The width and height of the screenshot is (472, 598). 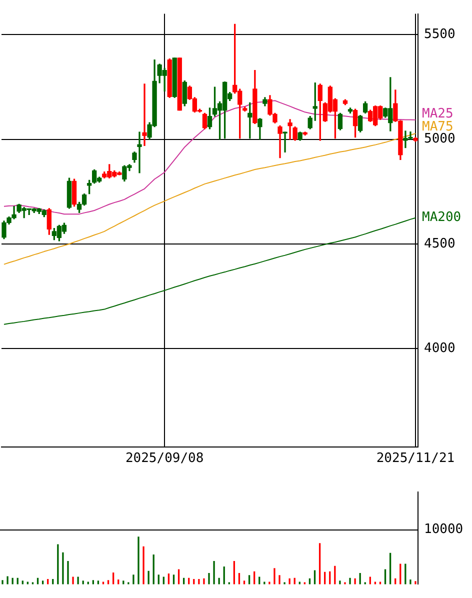 What do you see at coordinates (444, 530) in the screenshot?
I see `y-tick-label: 10000` at bounding box center [444, 530].